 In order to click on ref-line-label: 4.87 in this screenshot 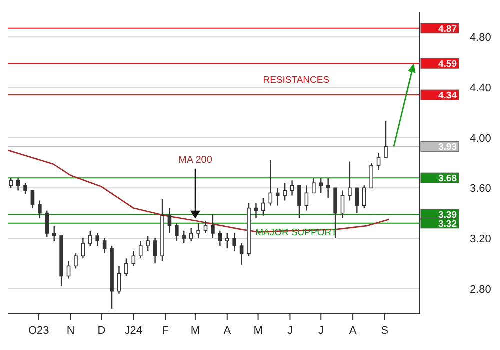, I will do `click(447, 29)`.